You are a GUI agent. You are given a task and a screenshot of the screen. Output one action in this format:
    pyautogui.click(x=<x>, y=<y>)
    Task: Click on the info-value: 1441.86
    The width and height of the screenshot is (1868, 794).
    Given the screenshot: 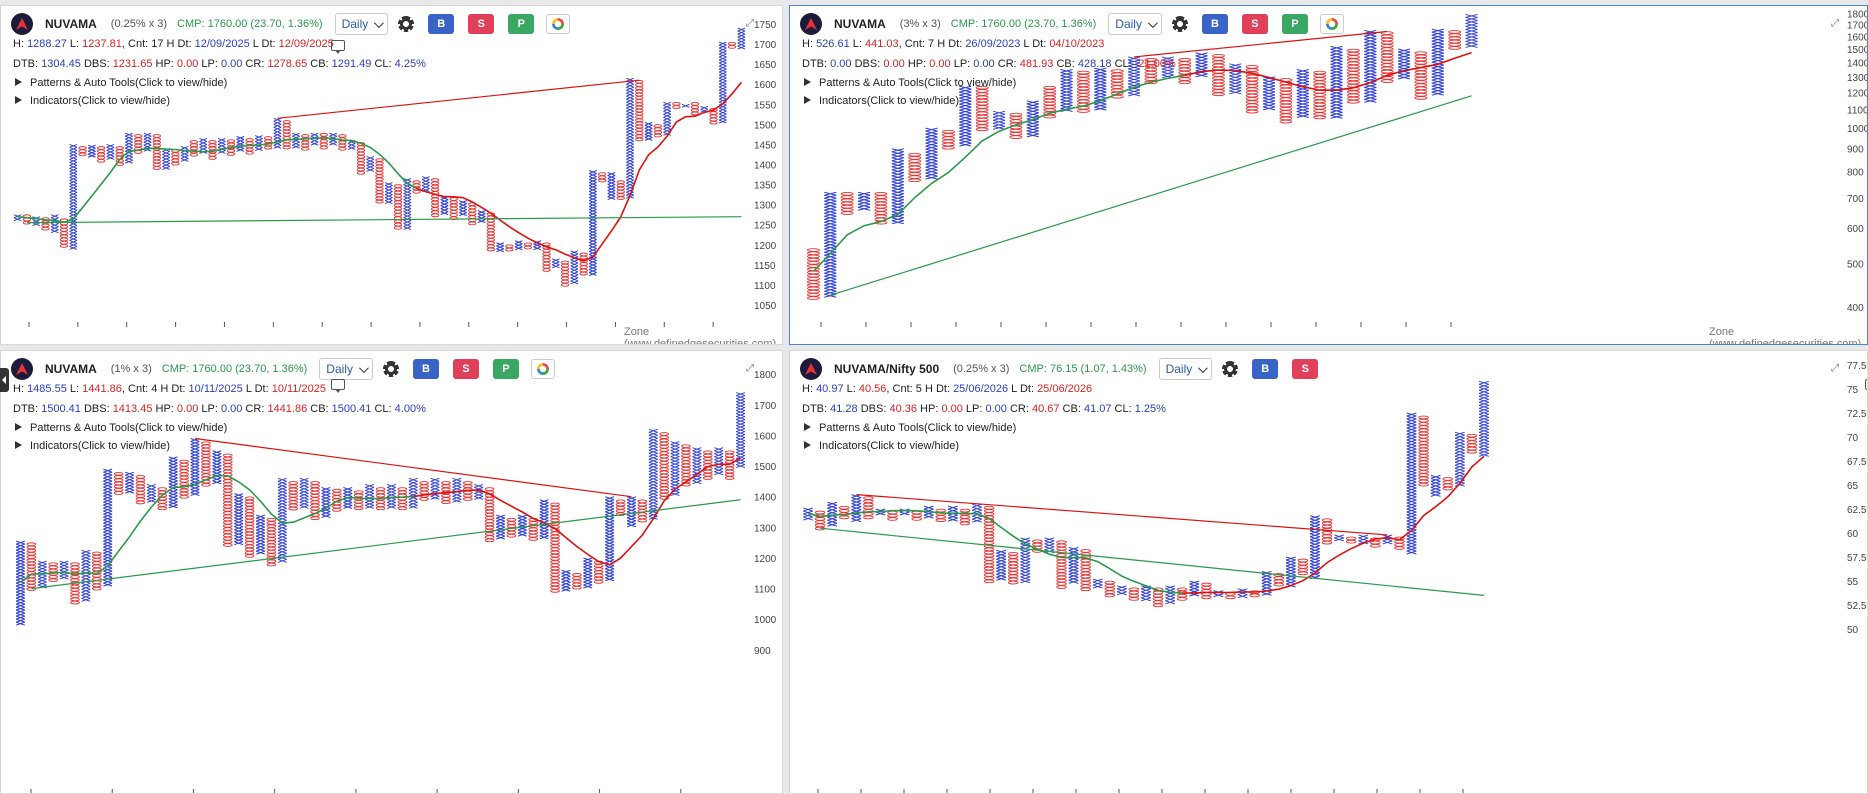 What is the action you would take?
    pyautogui.click(x=287, y=409)
    